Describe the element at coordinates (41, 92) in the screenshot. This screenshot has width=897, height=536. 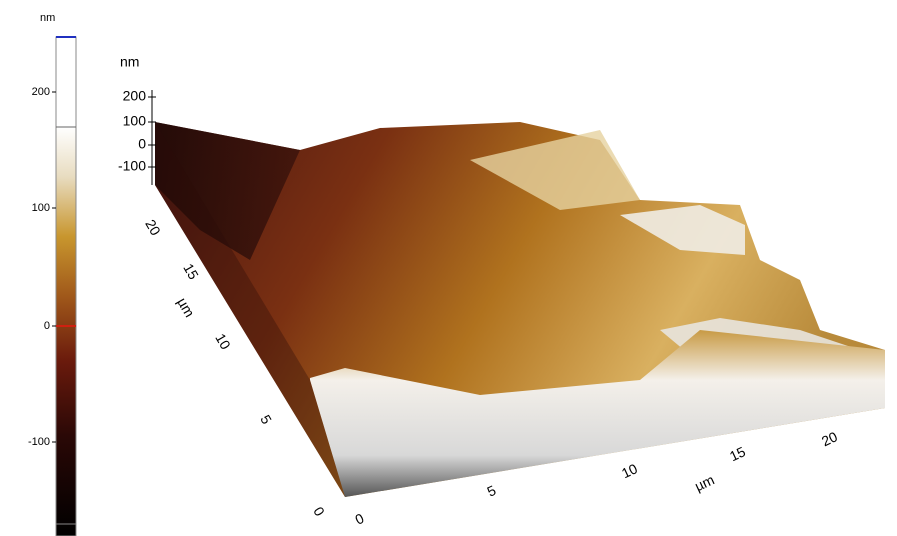
I see `colorbar-tick-label: 200` at that location.